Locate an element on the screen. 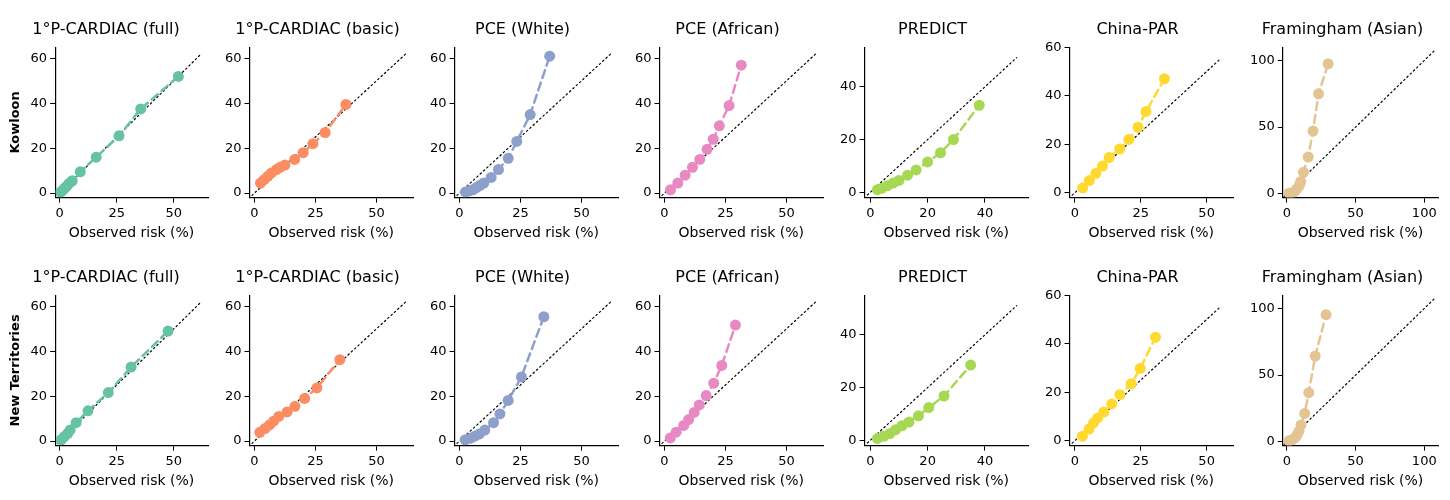  chart-title: China-PAR is located at coordinates (1137, 276).